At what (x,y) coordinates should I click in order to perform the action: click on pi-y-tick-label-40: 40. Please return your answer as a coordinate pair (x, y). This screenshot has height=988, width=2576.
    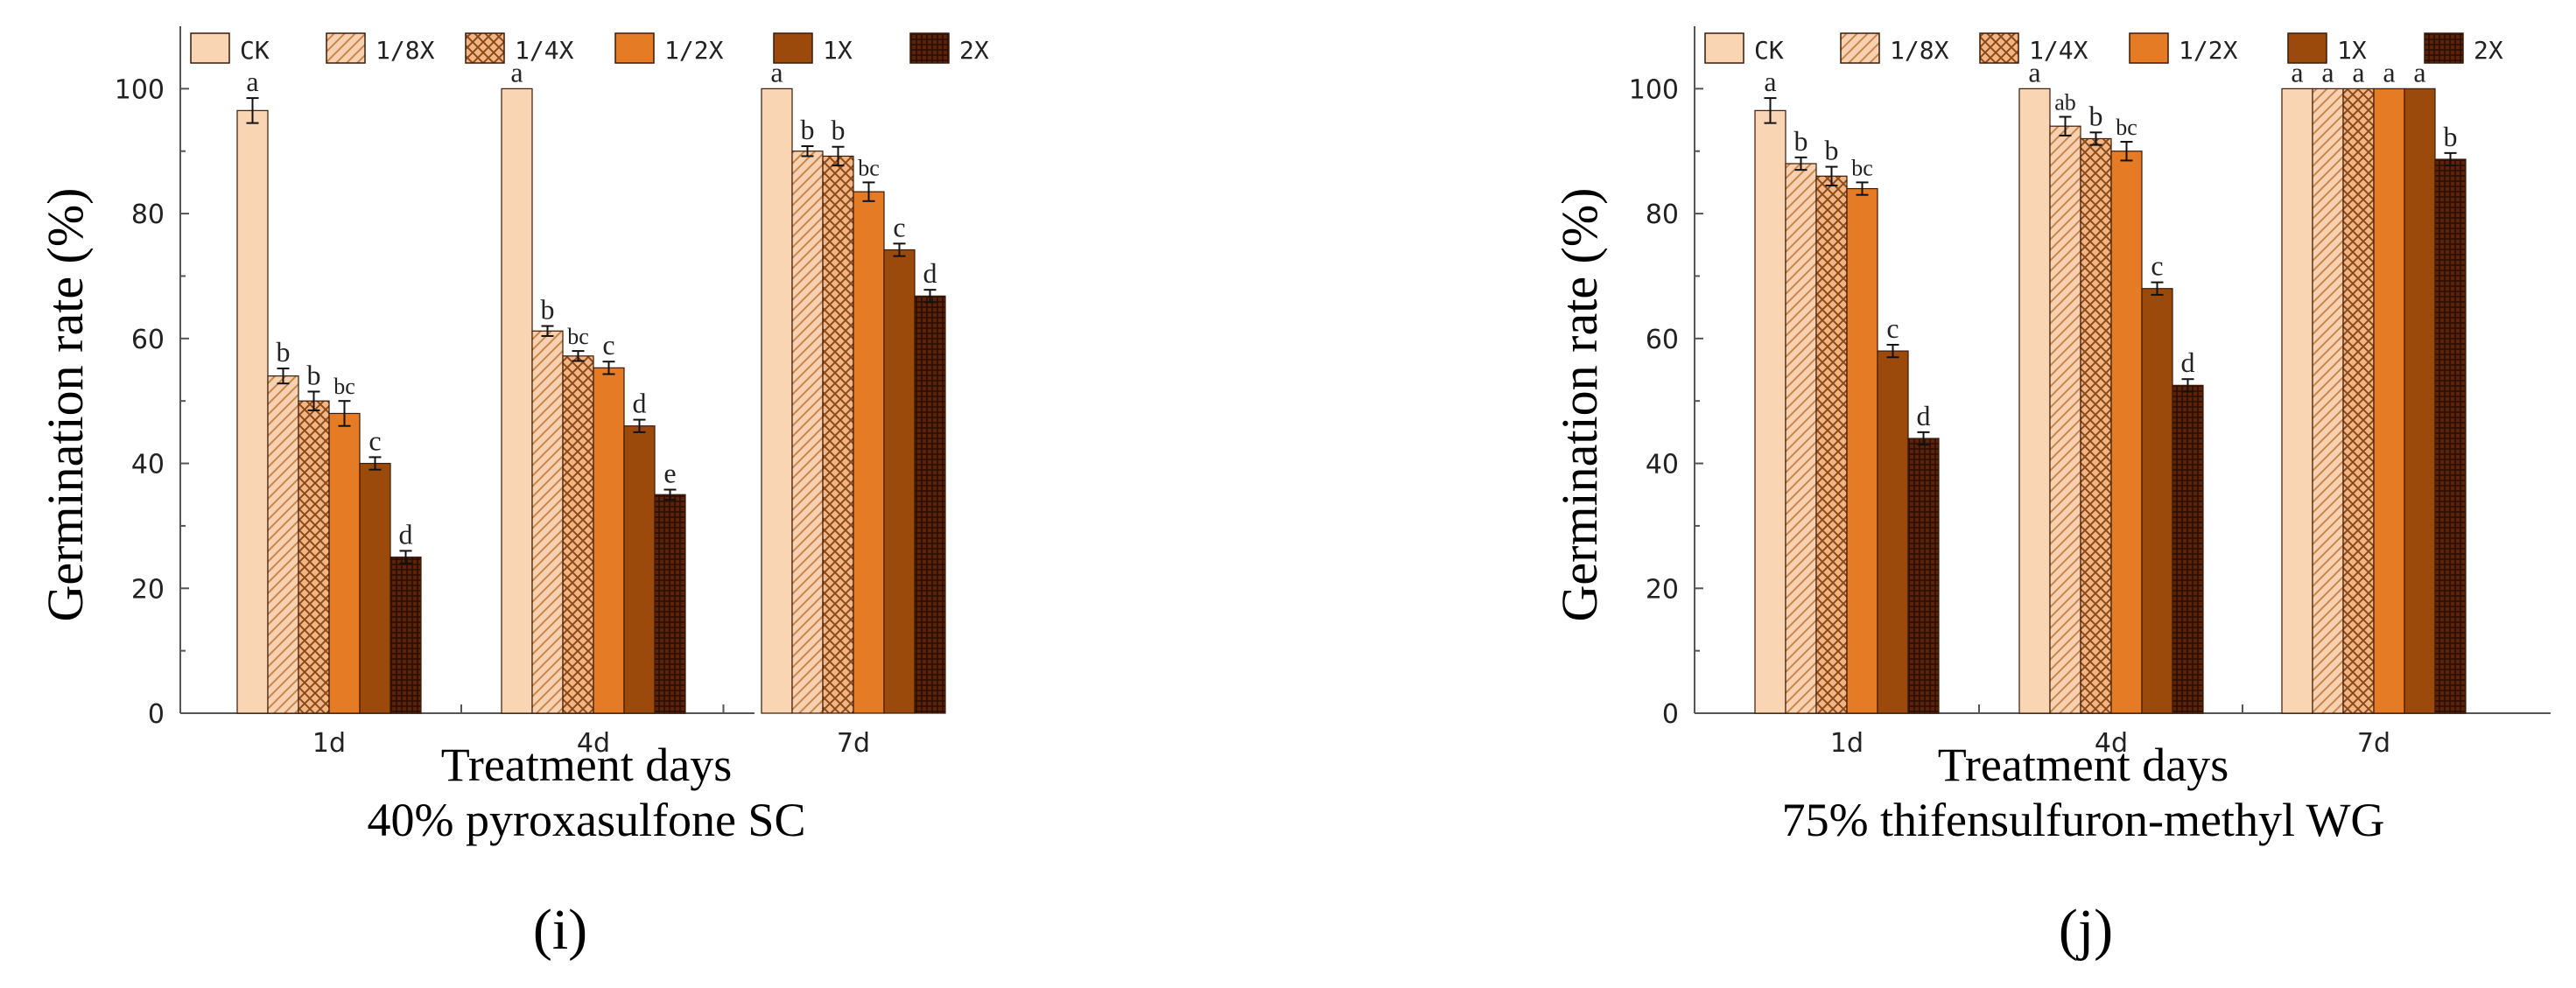
    Looking at the image, I should click on (148, 465).